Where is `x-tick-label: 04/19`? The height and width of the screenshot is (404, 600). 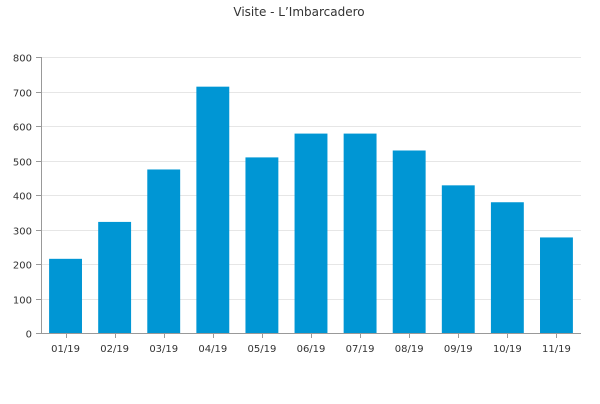 x-tick-label: 04/19 is located at coordinates (212, 349).